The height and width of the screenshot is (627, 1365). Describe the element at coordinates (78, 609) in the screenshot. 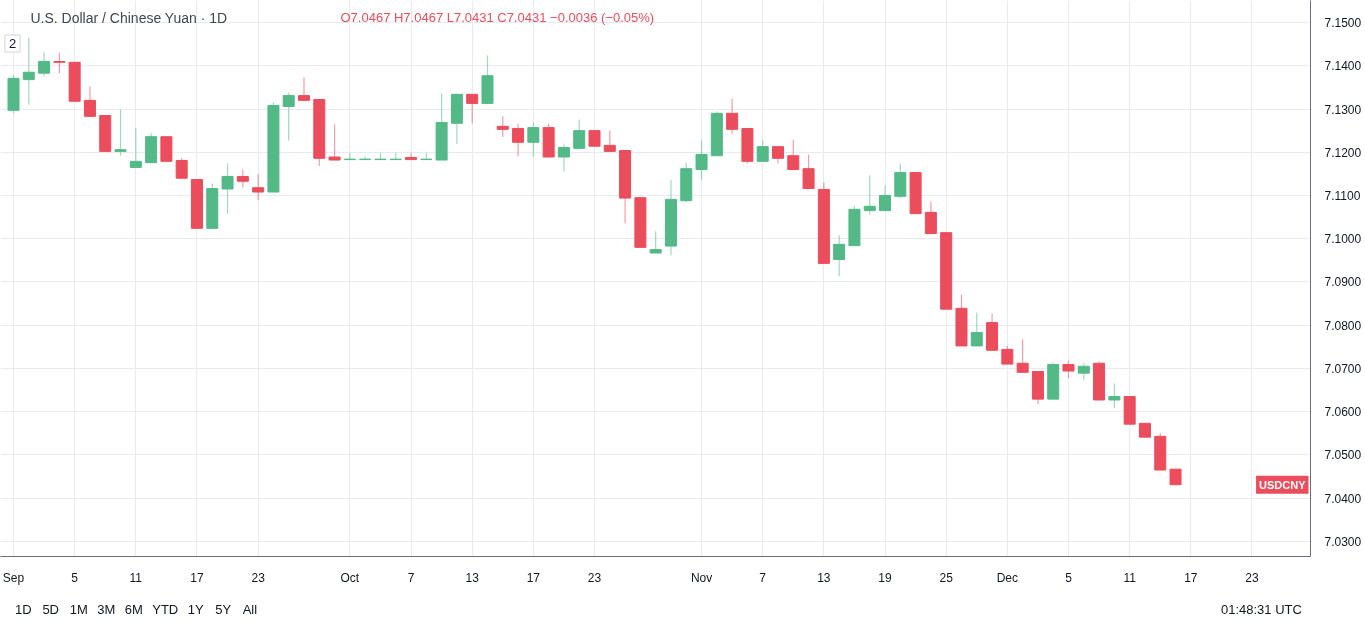

I see `text: 1M` at that location.